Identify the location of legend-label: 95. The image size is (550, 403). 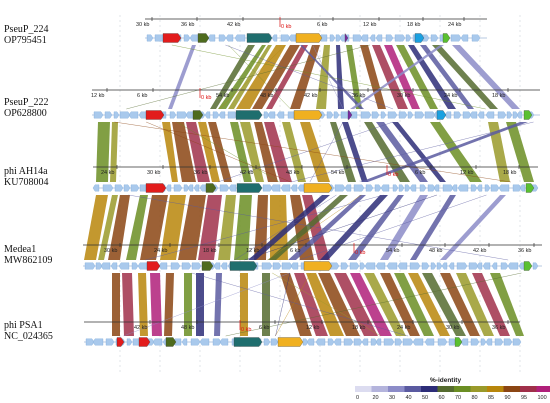
(524, 398).